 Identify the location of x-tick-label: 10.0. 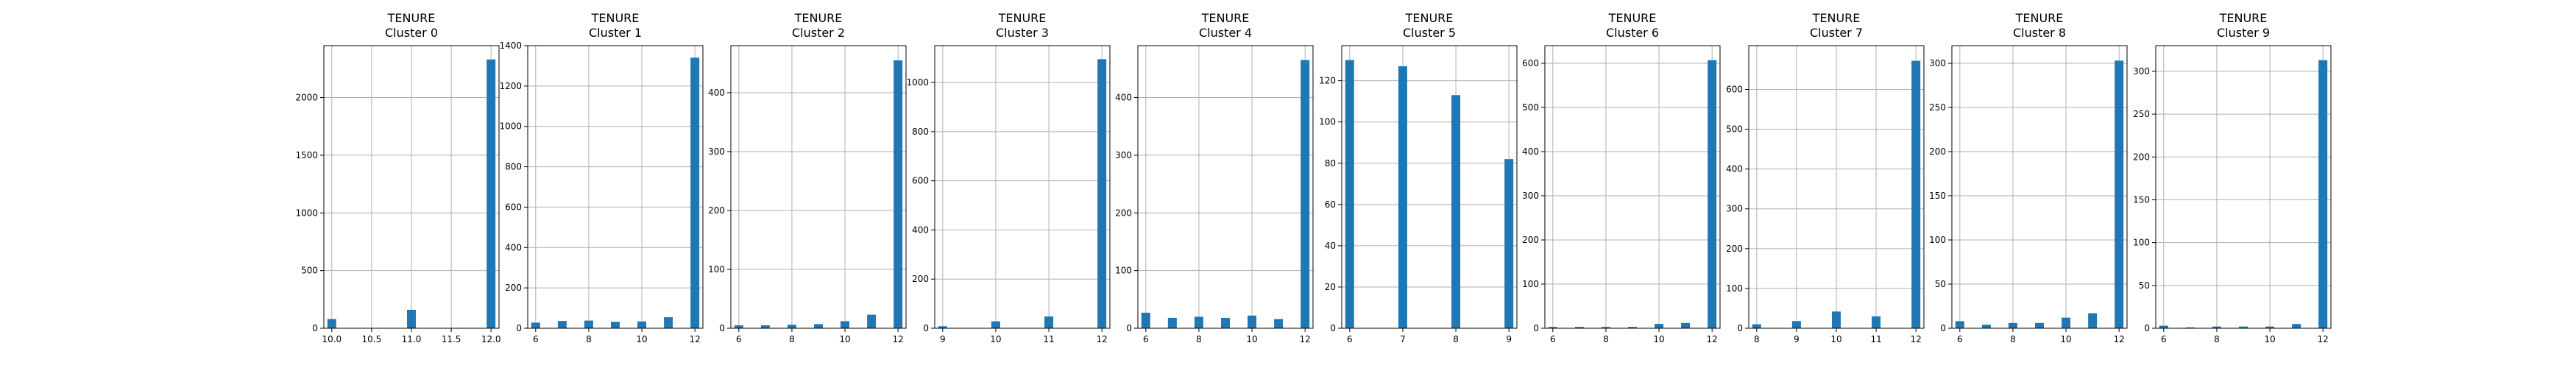
(332, 339).